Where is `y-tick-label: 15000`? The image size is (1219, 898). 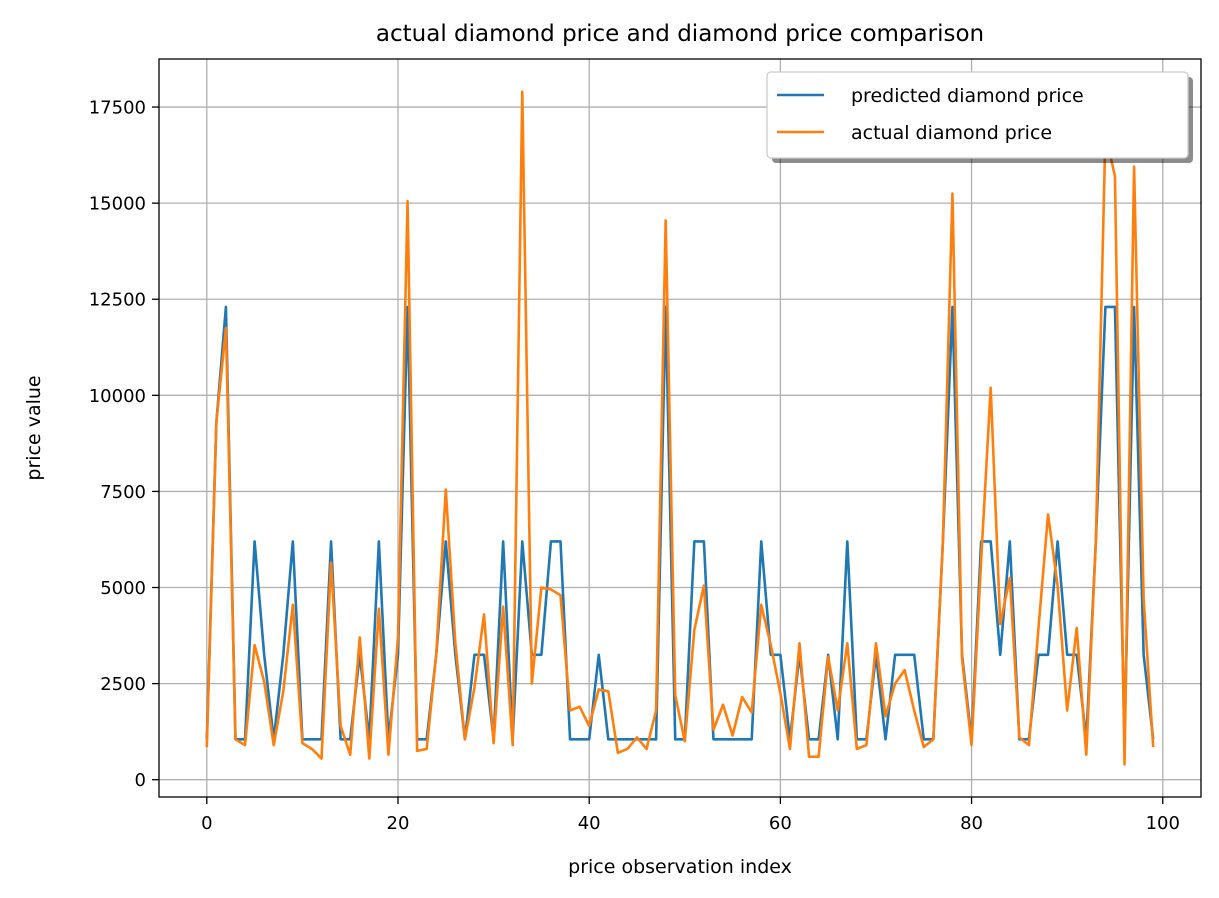
y-tick-label: 15000 is located at coordinates (117, 204).